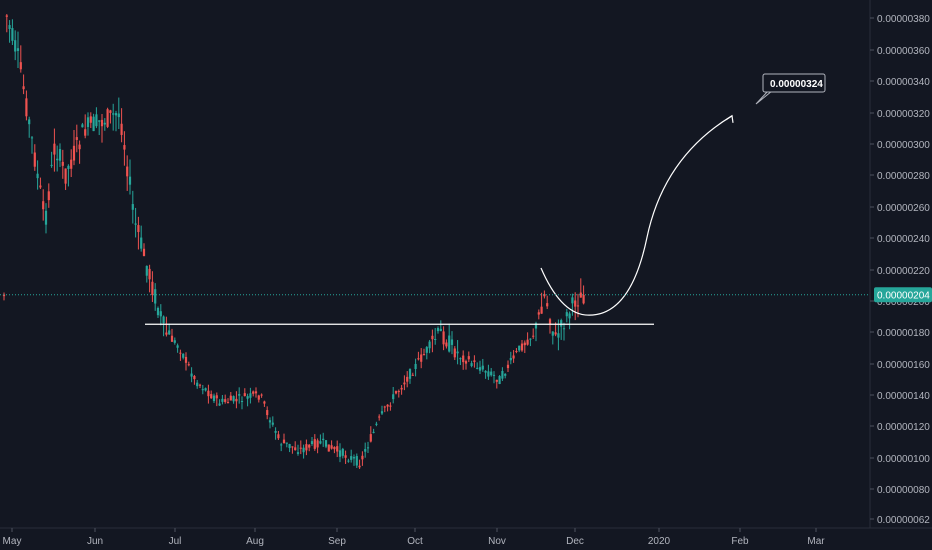 This screenshot has width=932, height=550. What do you see at coordinates (816, 541) in the screenshot?
I see `x-tick-label: Mar` at bounding box center [816, 541].